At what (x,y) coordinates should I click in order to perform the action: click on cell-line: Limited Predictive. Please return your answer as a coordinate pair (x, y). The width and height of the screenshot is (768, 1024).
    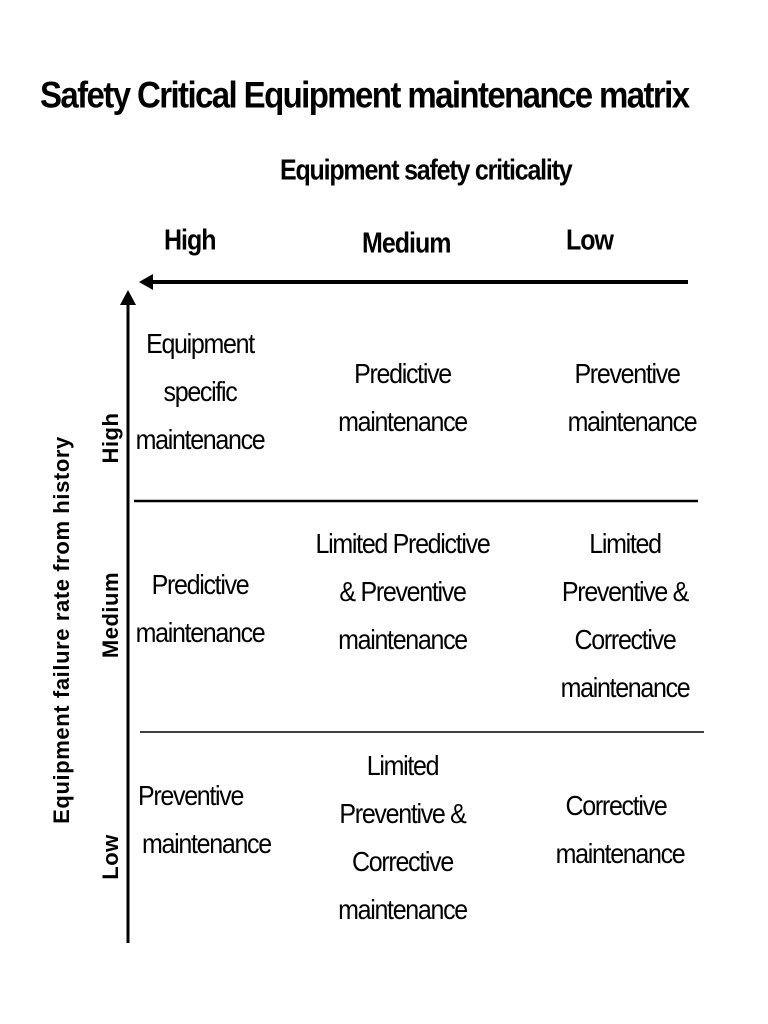
    Looking at the image, I should click on (403, 544).